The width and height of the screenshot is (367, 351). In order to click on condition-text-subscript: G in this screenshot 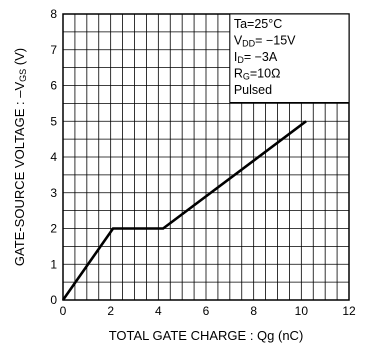, I will do `click(246, 77)`.